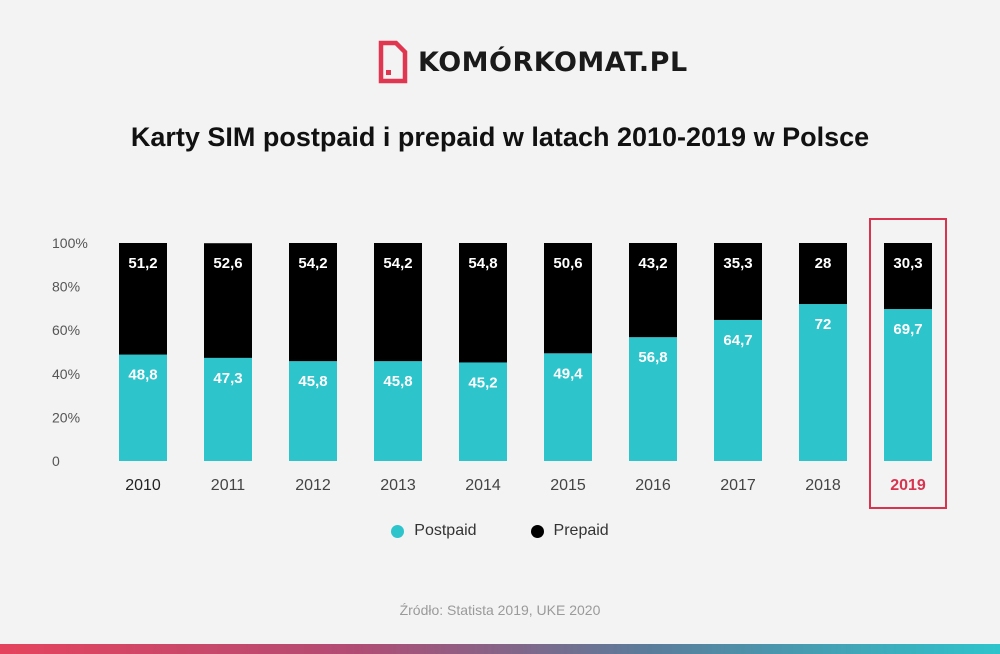 This screenshot has width=1000, height=654. What do you see at coordinates (553, 62) in the screenshot?
I see `logo-text: KOMÓRKOMAT.PL` at bounding box center [553, 62].